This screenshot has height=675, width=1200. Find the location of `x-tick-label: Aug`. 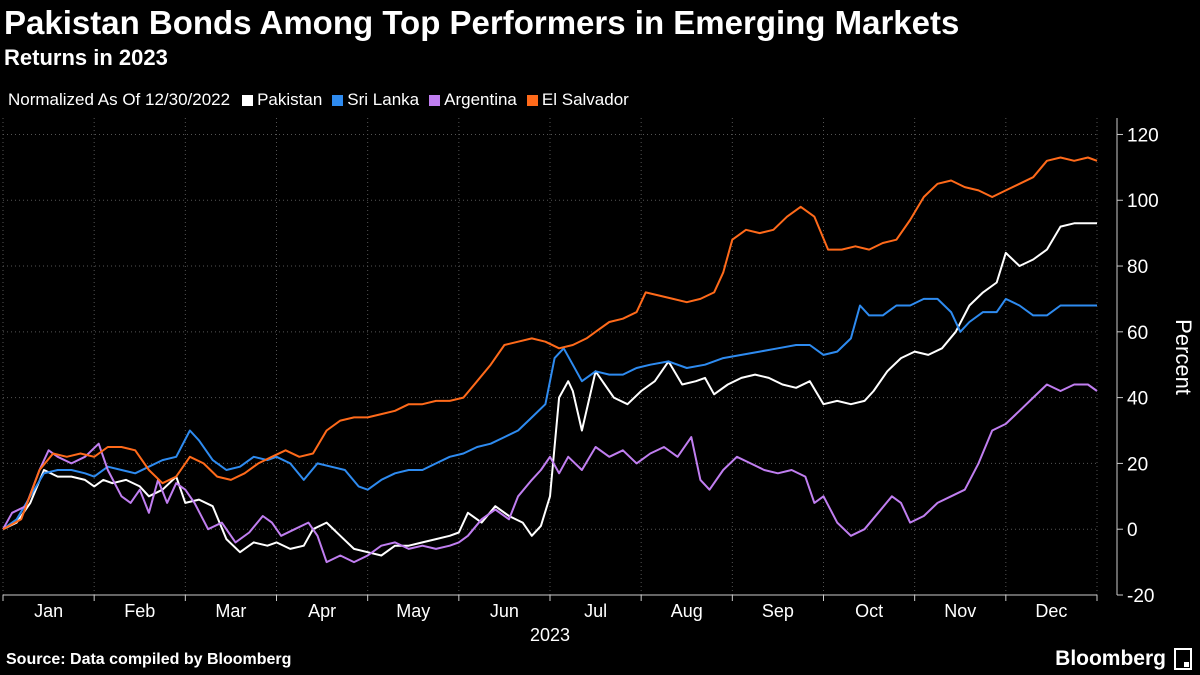

x-tick-label: Aug is located at coordinates (687, 611).